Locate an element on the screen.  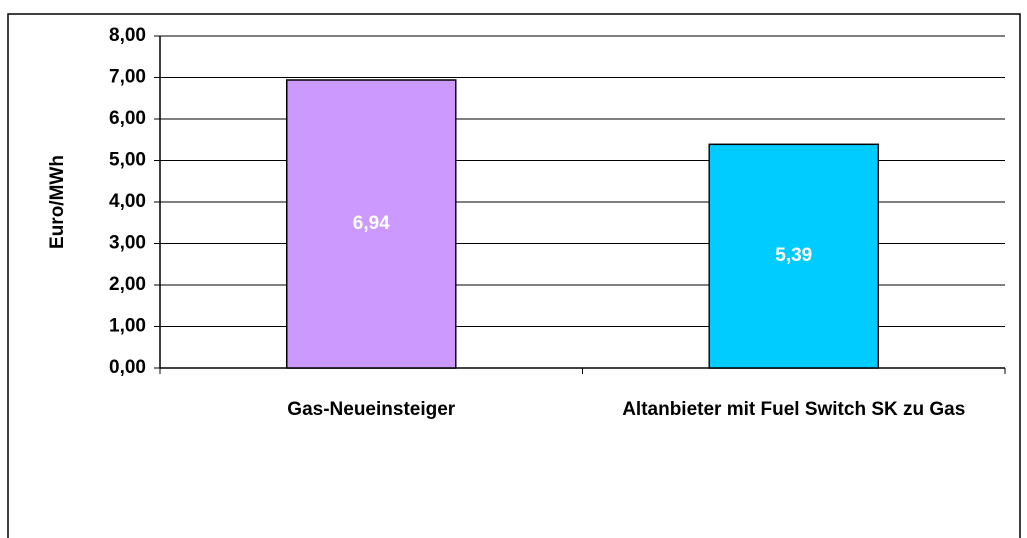
y-tick-label: 5,00 is located at coordinates (127, 160).